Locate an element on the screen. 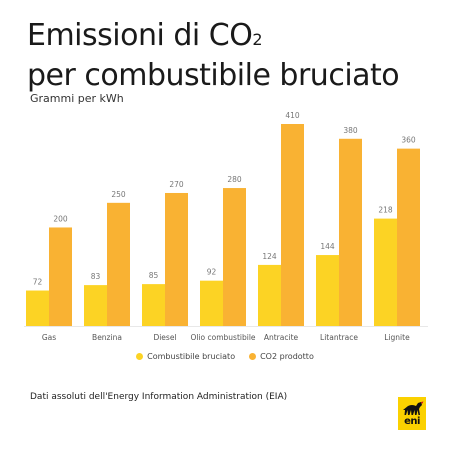 Image resolution: width=450 pixels, height=450 pixels. bar-combustibile-bruciato-gas is located at coordinates (37, 308).